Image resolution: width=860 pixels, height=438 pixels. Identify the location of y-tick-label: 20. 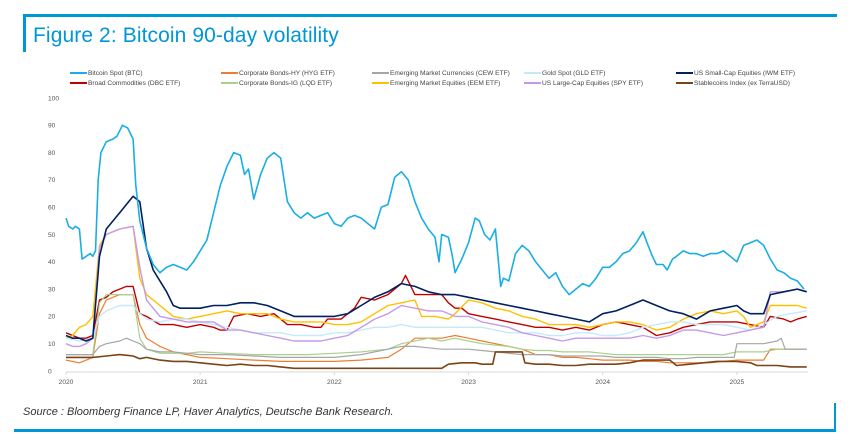
(52, 317).